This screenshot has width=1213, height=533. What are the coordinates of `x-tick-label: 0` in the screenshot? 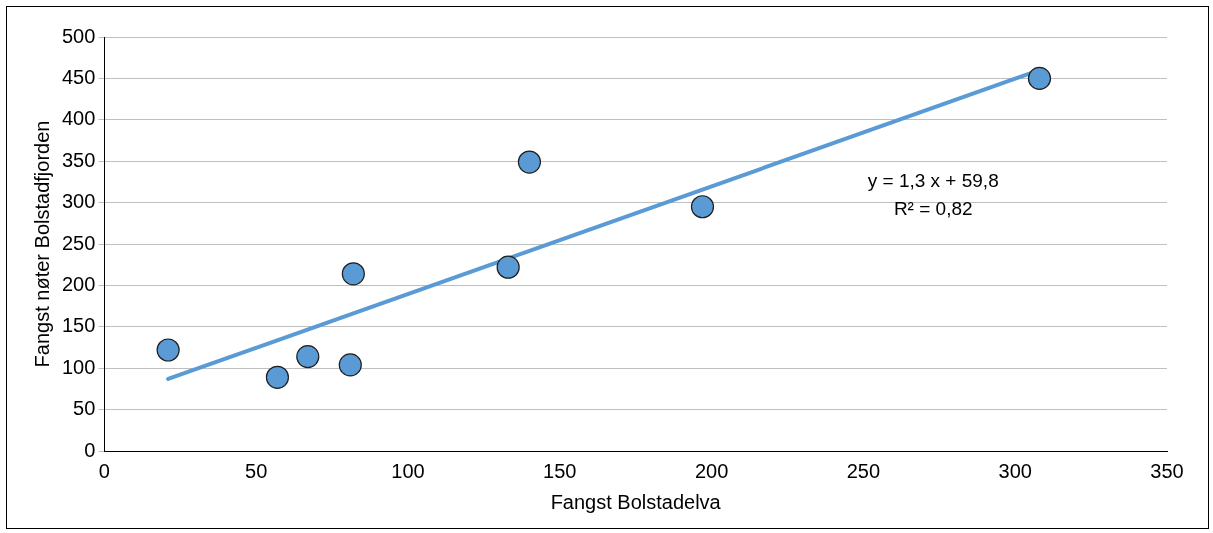 It's located at (104, 470).